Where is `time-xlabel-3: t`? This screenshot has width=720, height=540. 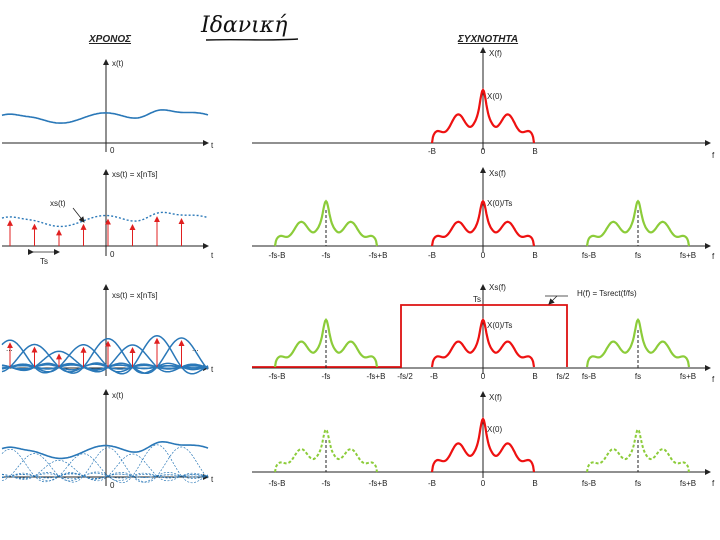 time-xlabel-3: t is located at coordinates (212, 369).